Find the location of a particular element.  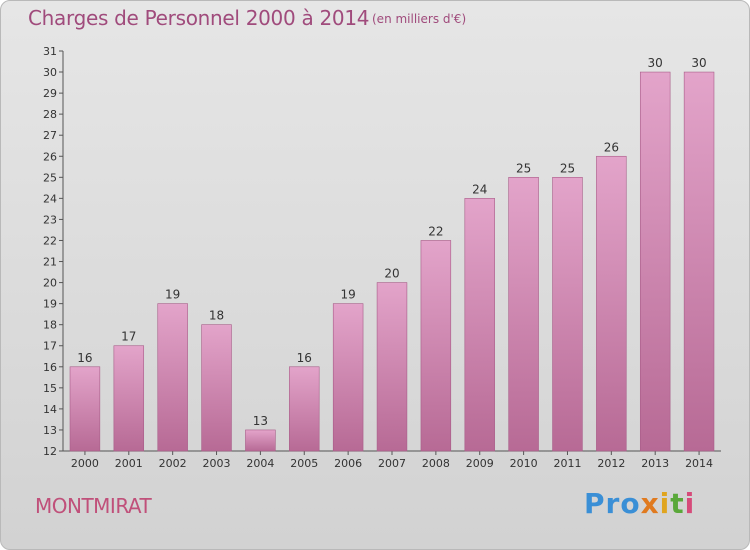

bar-2011 is located at coordinates (567, 314).